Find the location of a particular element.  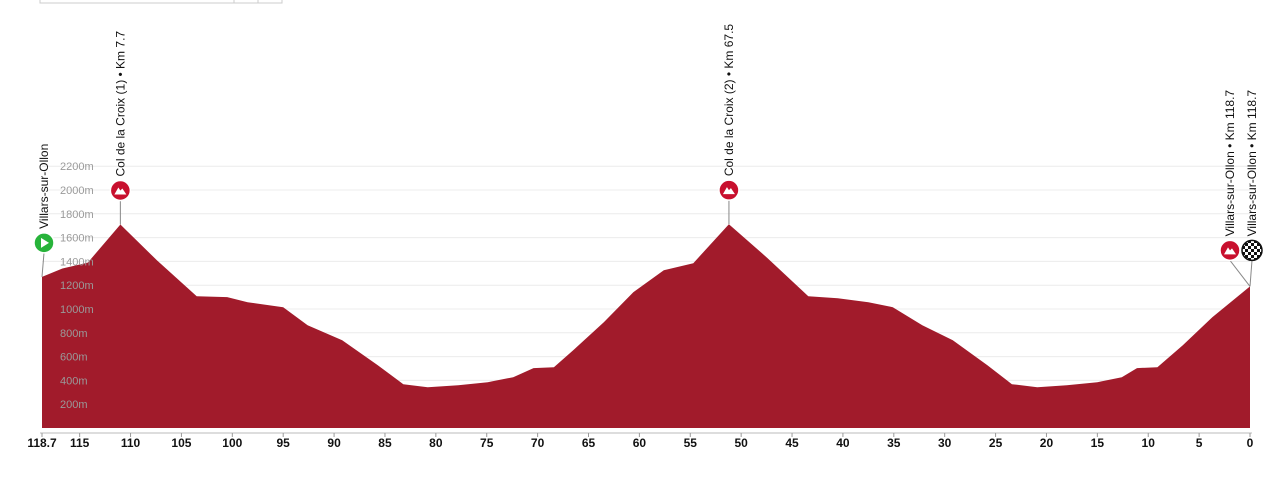

x-tick-label: 25 is located at coordinates (996, 443).